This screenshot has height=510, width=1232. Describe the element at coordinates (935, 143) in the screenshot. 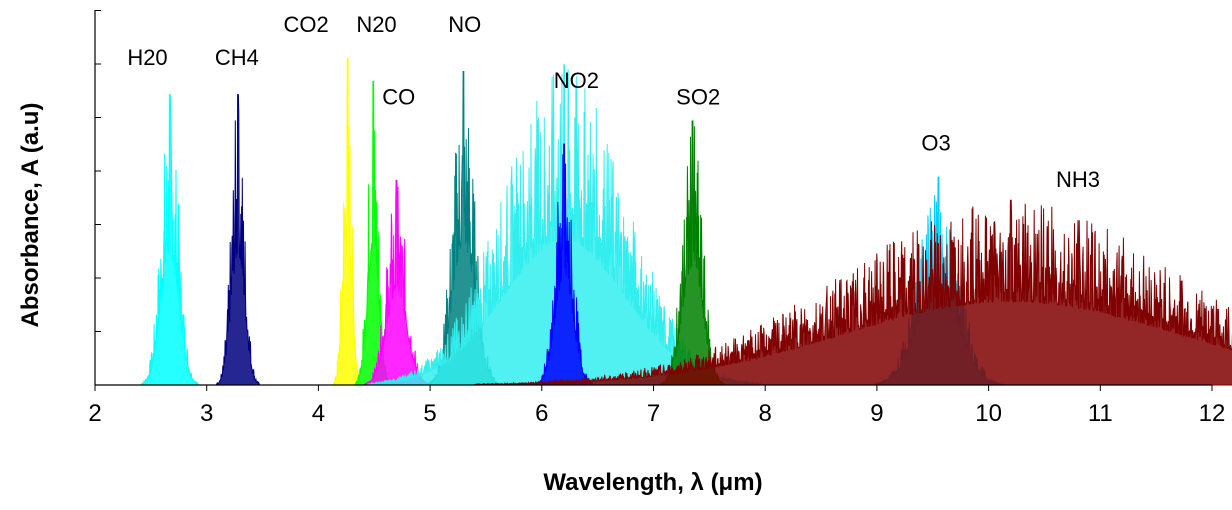

I see `gas-label-o3: O3` at that location.